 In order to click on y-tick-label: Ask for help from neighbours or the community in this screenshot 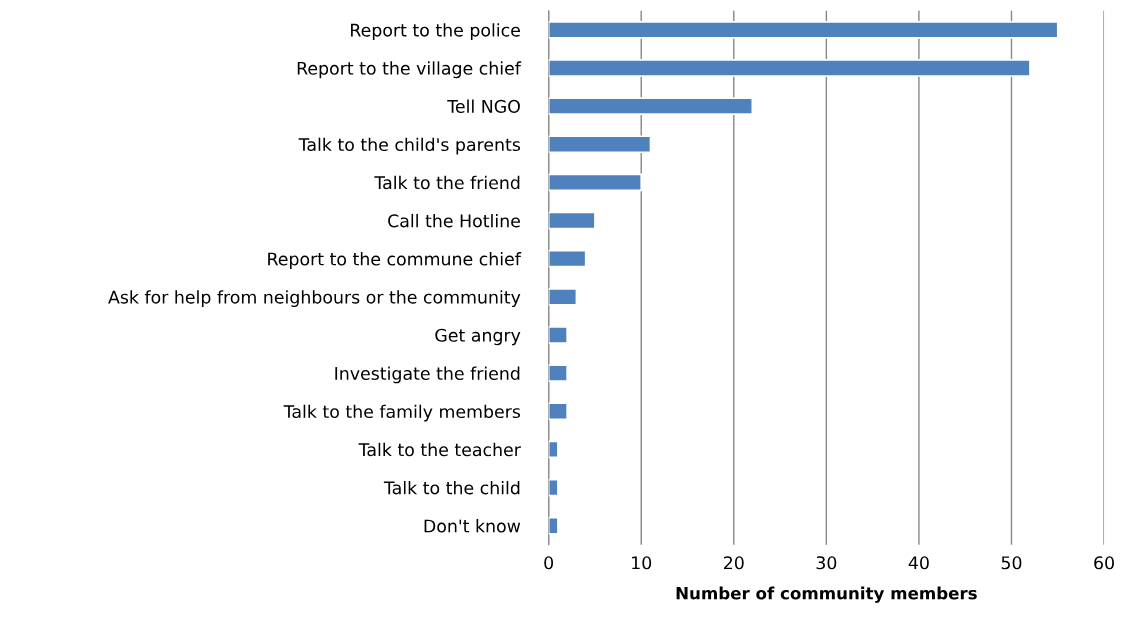, I will do `click(314, 299)`.